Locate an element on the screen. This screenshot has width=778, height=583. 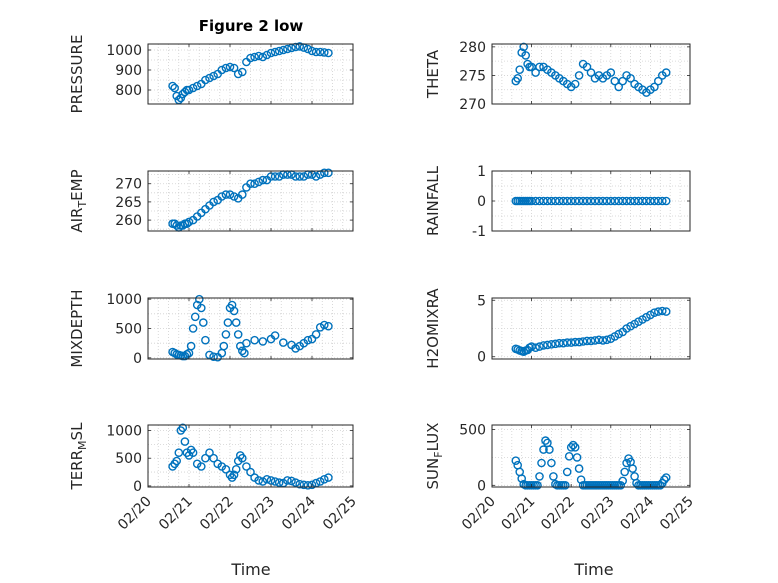
x-tick-label: 02/21 is located at coordinates (176, 514).